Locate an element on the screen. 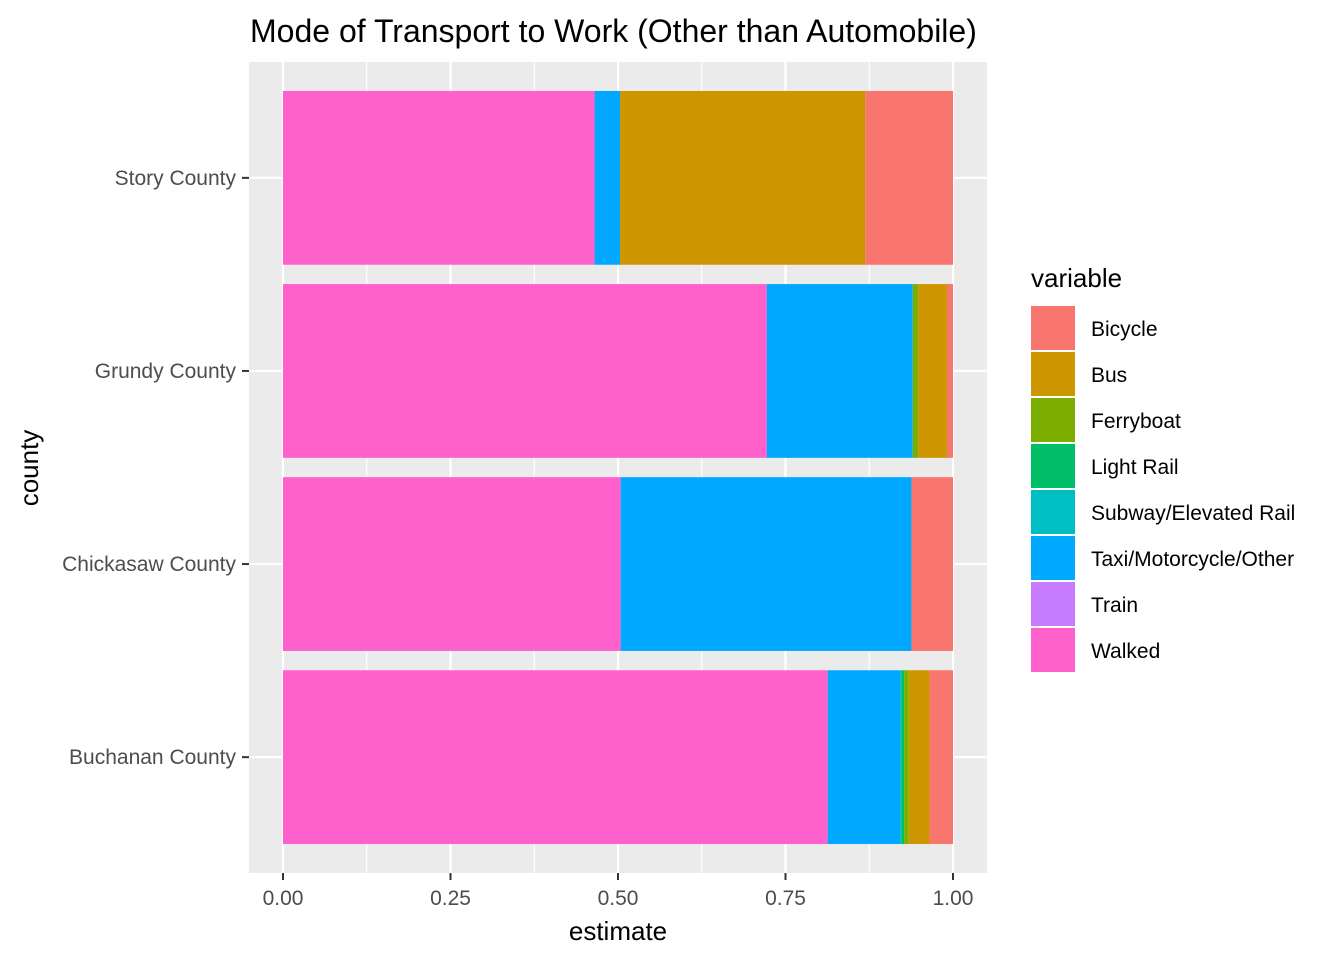 The height and width of the screenshot is (960, 1344). bar-grundy-county-walked is located at coordinates (525, 371).